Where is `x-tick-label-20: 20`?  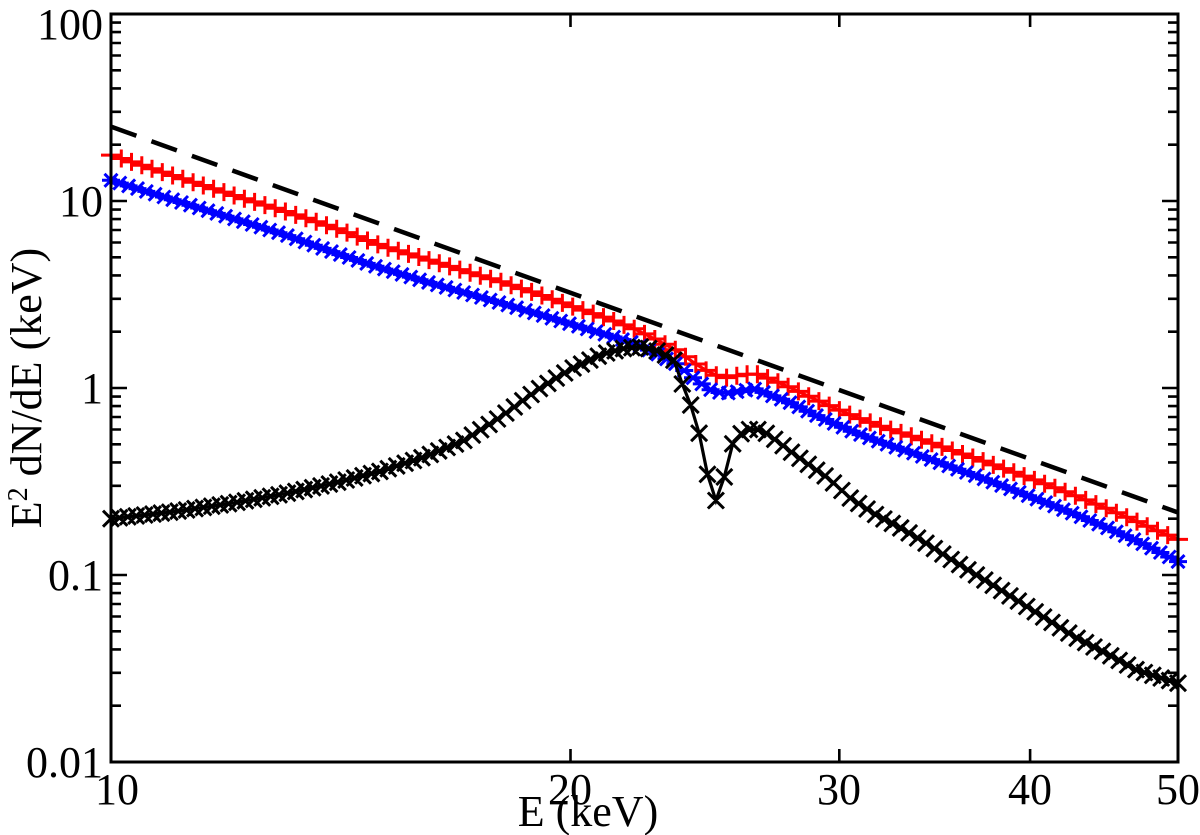
x-tick-label-20: 20 is located at coordinates (570, 789).